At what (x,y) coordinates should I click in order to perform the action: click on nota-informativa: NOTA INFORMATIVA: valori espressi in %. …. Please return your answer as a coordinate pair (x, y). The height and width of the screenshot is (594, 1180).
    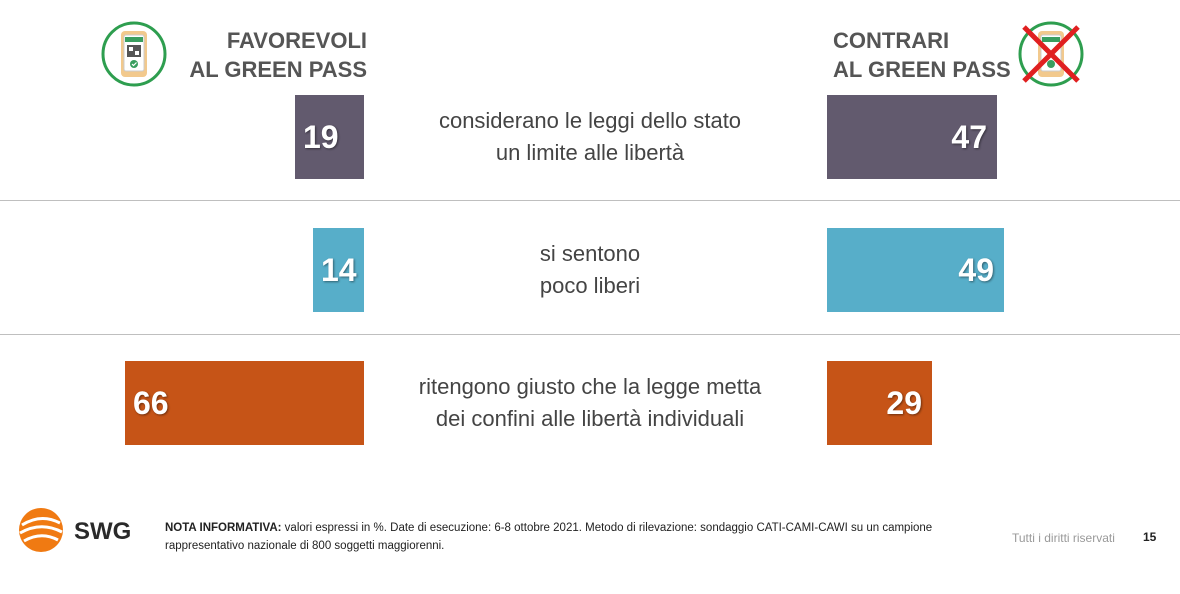
    Looking at the image, I should click on (575, 537).